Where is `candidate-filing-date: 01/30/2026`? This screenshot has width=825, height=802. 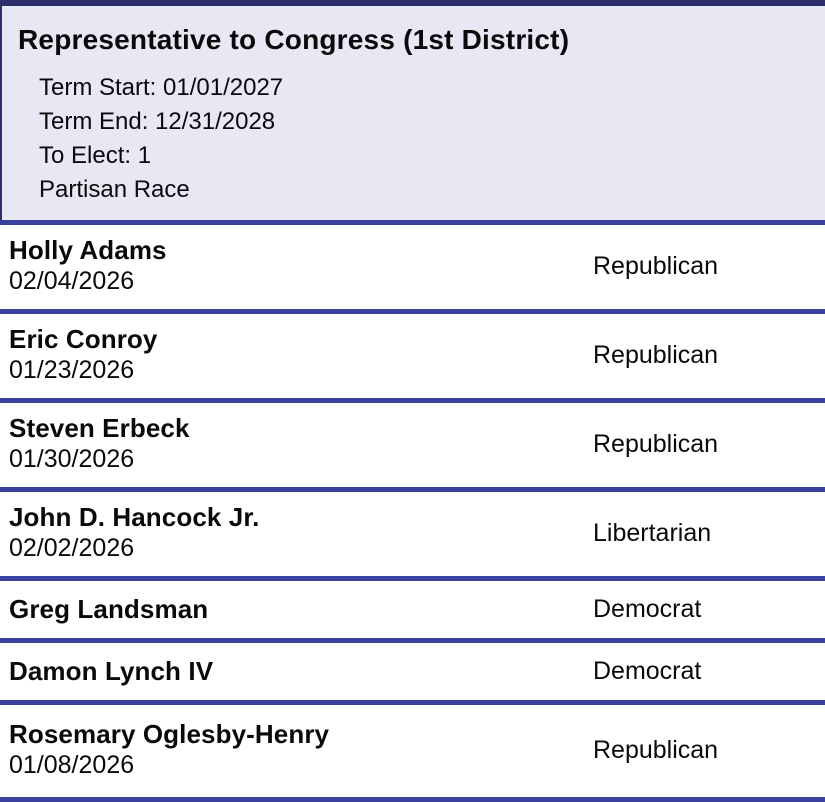
candidate-filing-date: 01/30/2026 is located at coordinates (72, 459).